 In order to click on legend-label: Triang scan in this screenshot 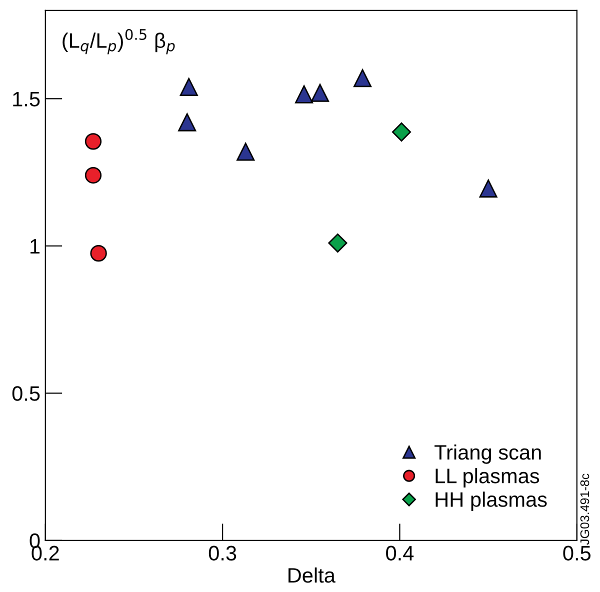, I will do `click(487, 454)`.